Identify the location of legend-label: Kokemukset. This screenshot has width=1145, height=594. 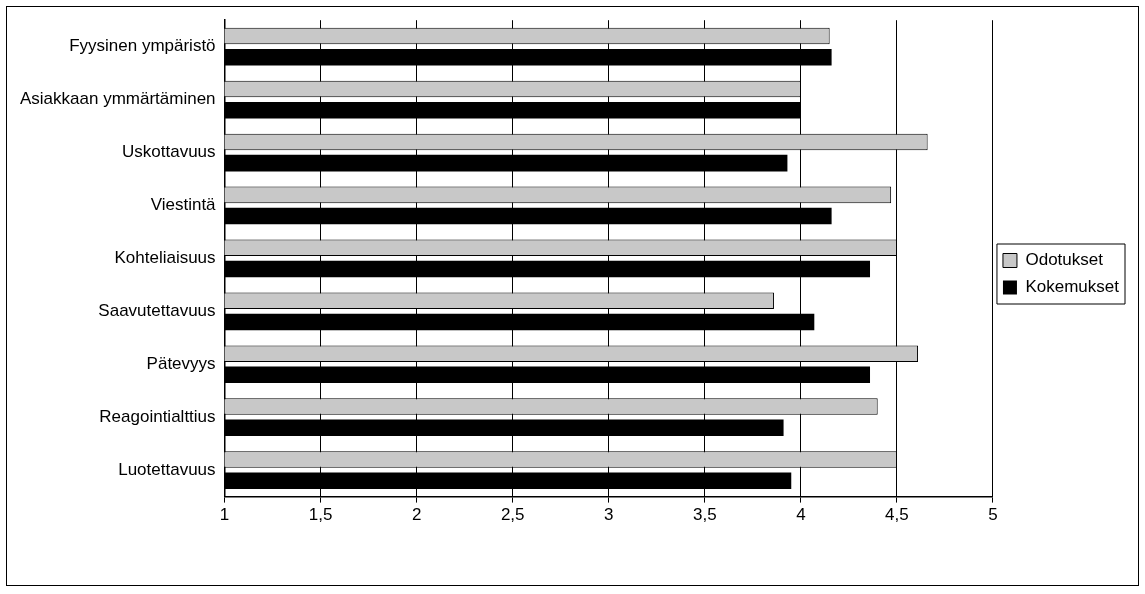
(1072, 287).